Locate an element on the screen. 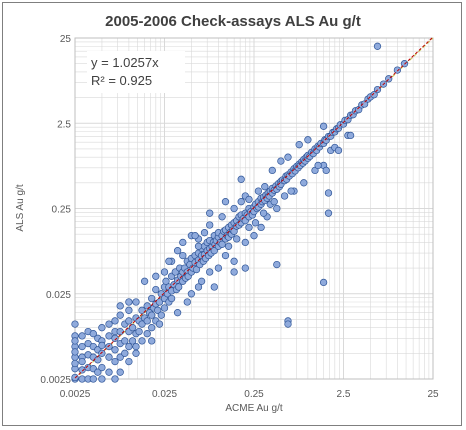 This screenshot has height=430, width=466. chart-title: 2005-2006 Check-assays ALS Au g/t is located at coordinates (233, 21).